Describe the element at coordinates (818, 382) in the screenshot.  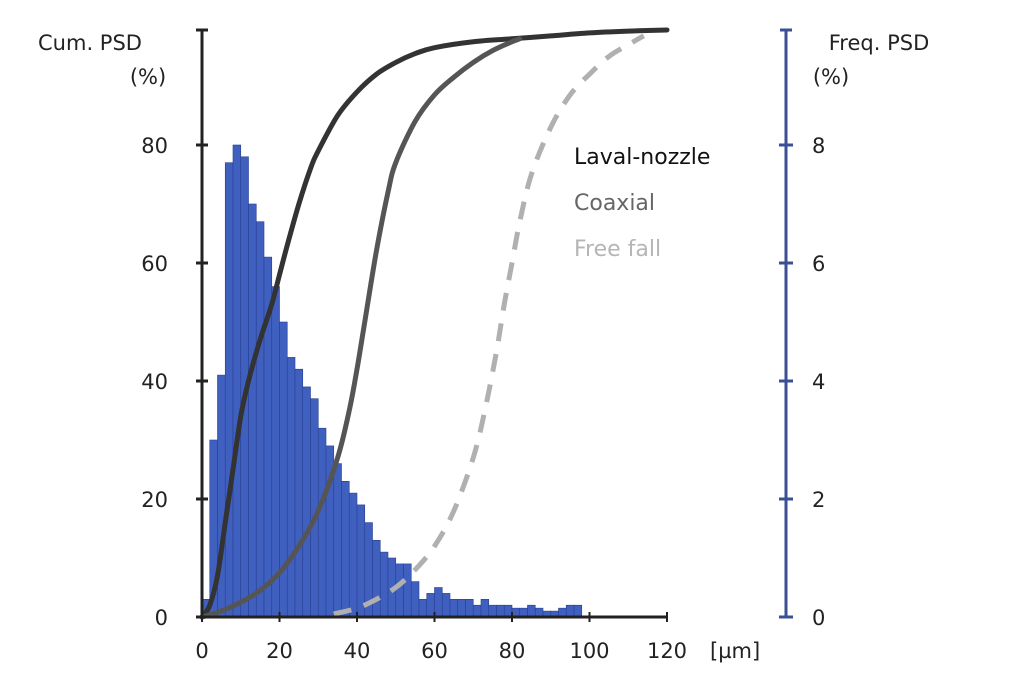
I see `right-axis-tick-label: 4` at that location.